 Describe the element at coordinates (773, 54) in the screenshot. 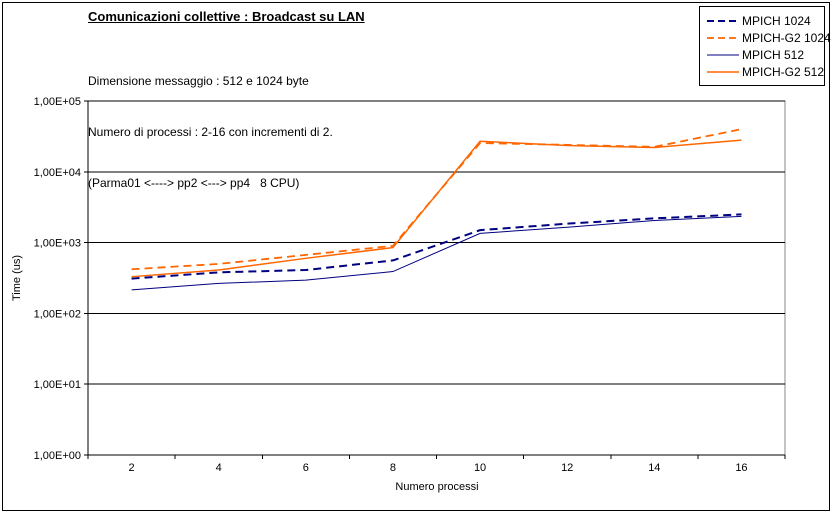

I see `legend-item-label: MPICH 512` at that location.